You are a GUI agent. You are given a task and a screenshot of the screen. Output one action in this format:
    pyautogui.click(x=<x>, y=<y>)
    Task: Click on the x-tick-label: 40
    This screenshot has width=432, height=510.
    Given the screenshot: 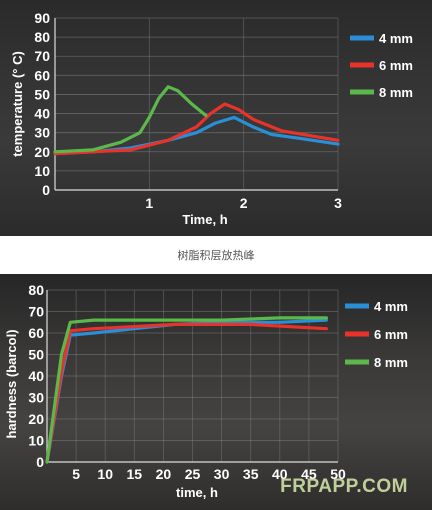 What is the action you would take?
    pyautogui.click(x=280, y=474)
    